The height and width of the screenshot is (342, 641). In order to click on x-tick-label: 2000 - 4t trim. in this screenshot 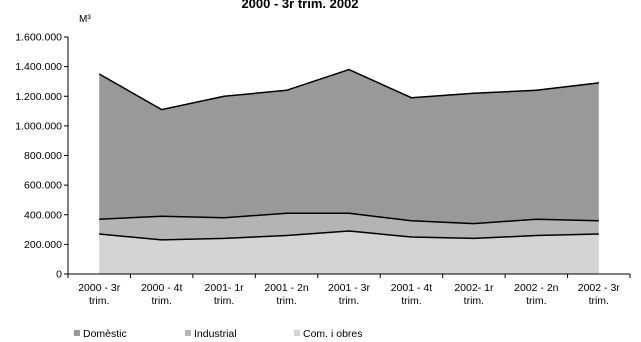, I will do `click(162, 294)`.